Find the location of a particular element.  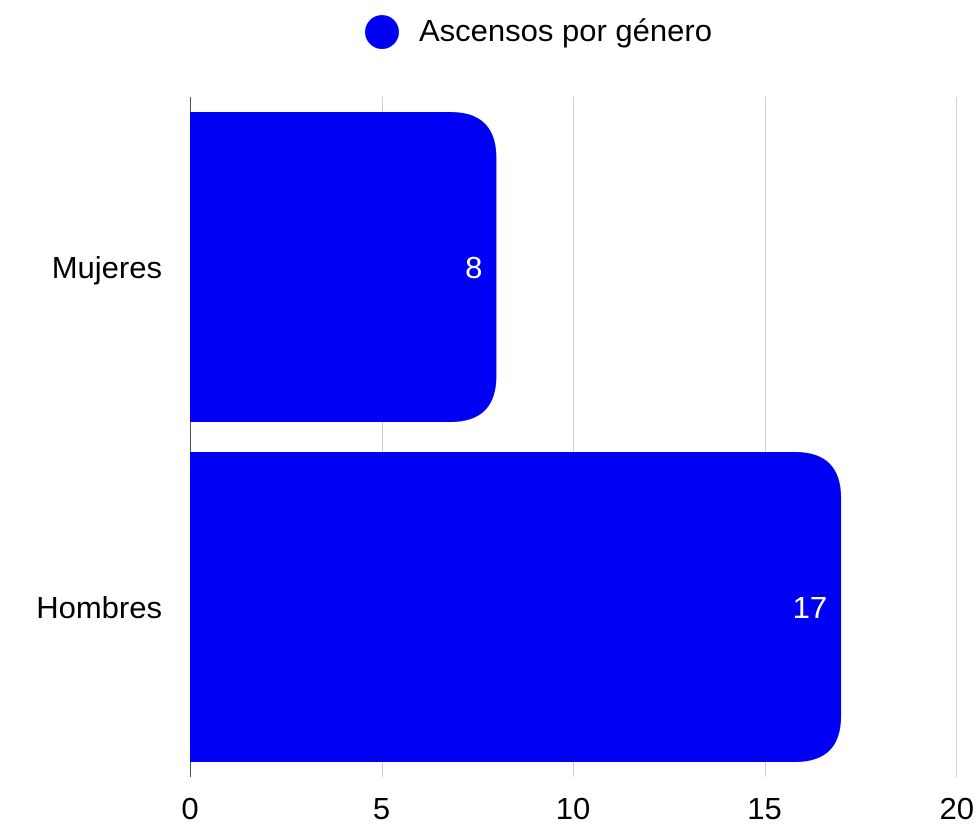

x-tick-label-5: 5 is located at coordinates (381, 808).